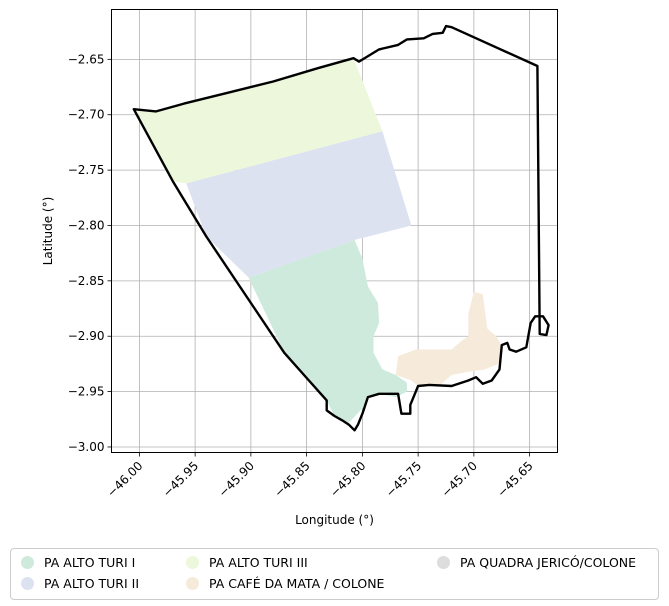 This screenshot has width=669, height=606. What do you see at coordinates (124, 479) in the screenshot?
I see `x-tick-label: −46.00` at bounding box center [124, 479].